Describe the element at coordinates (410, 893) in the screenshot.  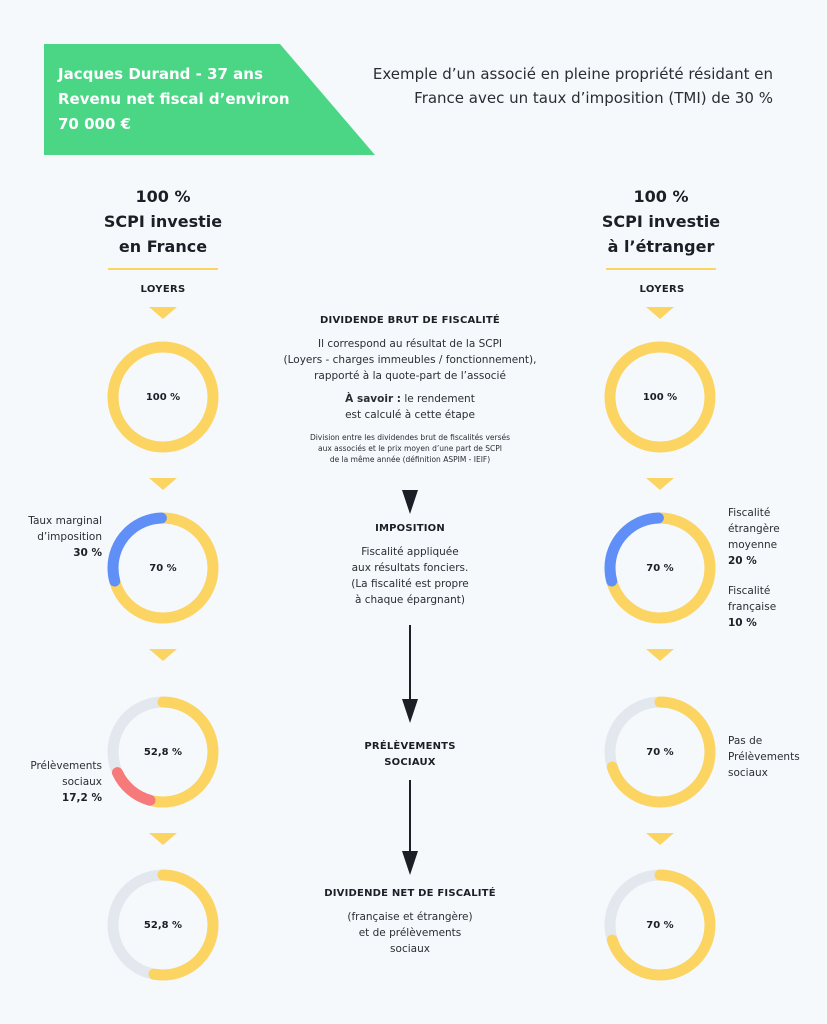
I see `step-title: DIVIDENDE NET DE FISCALITÉ` at that location.